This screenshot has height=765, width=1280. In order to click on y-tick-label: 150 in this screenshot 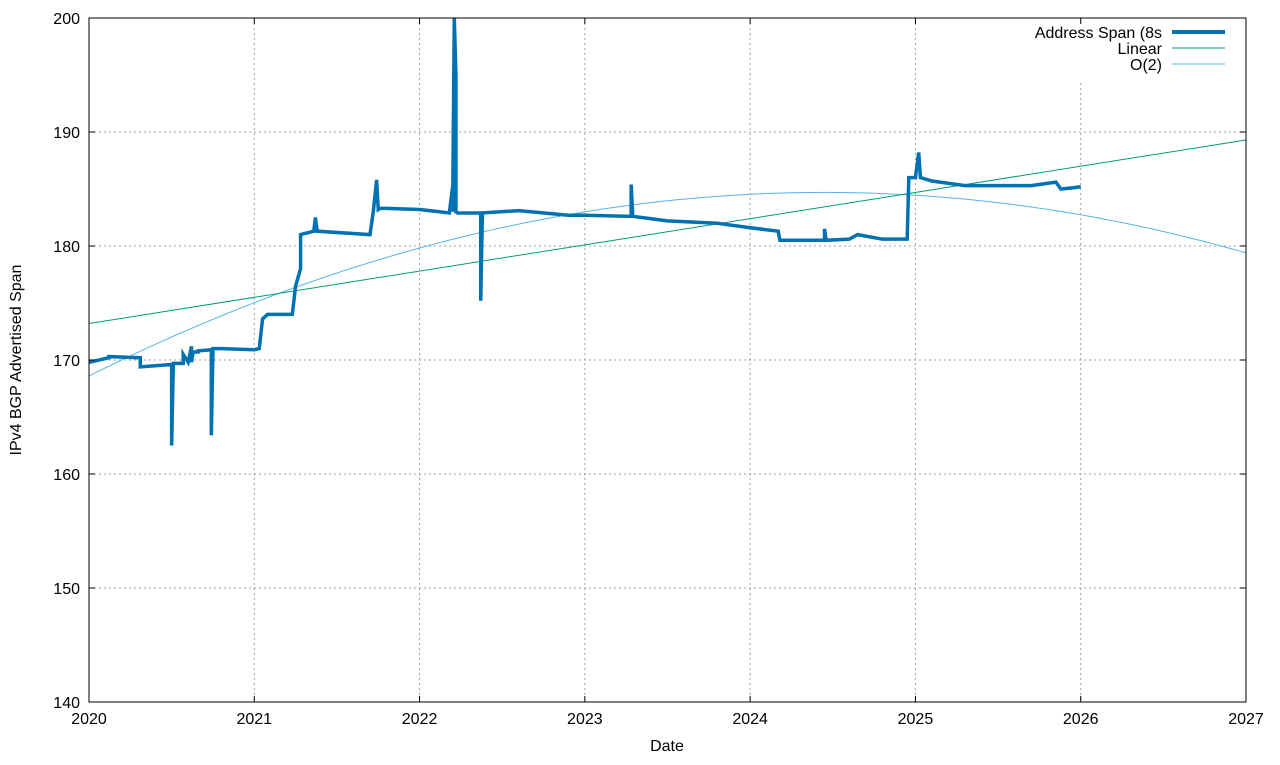, I will do `click(66, 589)`.